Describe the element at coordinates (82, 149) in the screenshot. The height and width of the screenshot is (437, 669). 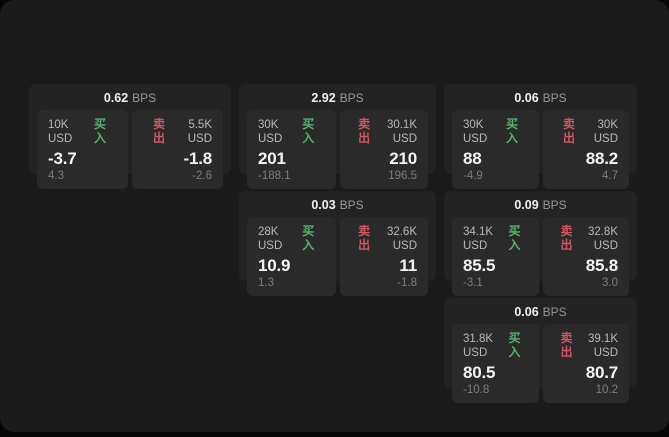
I see `buy-quote-button: 10K USD 买入 -3.7 4.3` at that location.